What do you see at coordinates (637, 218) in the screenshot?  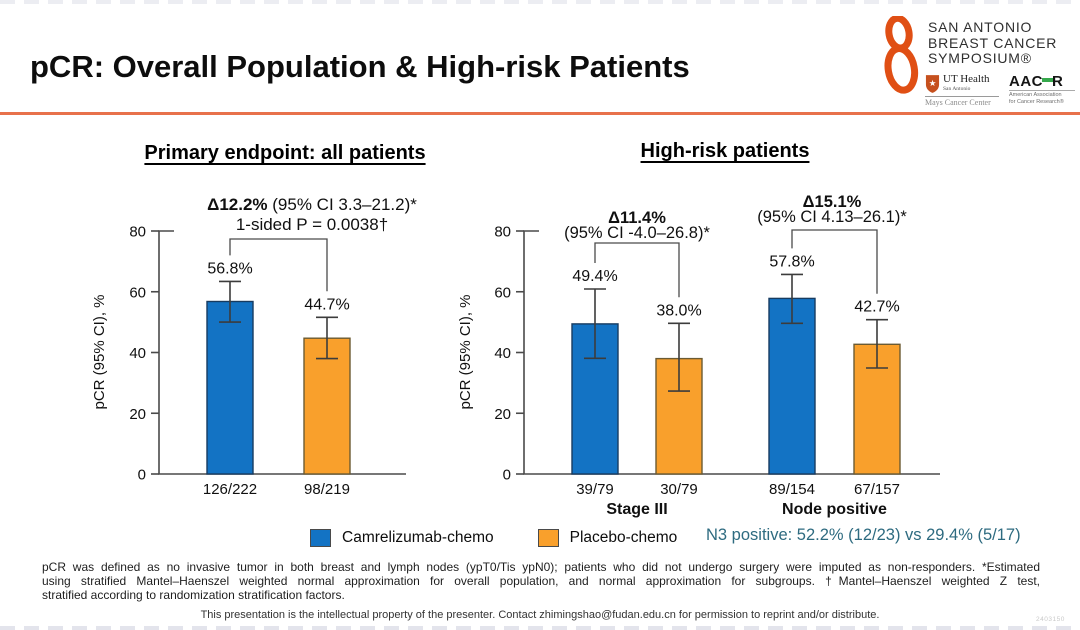 I see `delta-annotation: Δ11.4%` at bounding box center [637, 218].